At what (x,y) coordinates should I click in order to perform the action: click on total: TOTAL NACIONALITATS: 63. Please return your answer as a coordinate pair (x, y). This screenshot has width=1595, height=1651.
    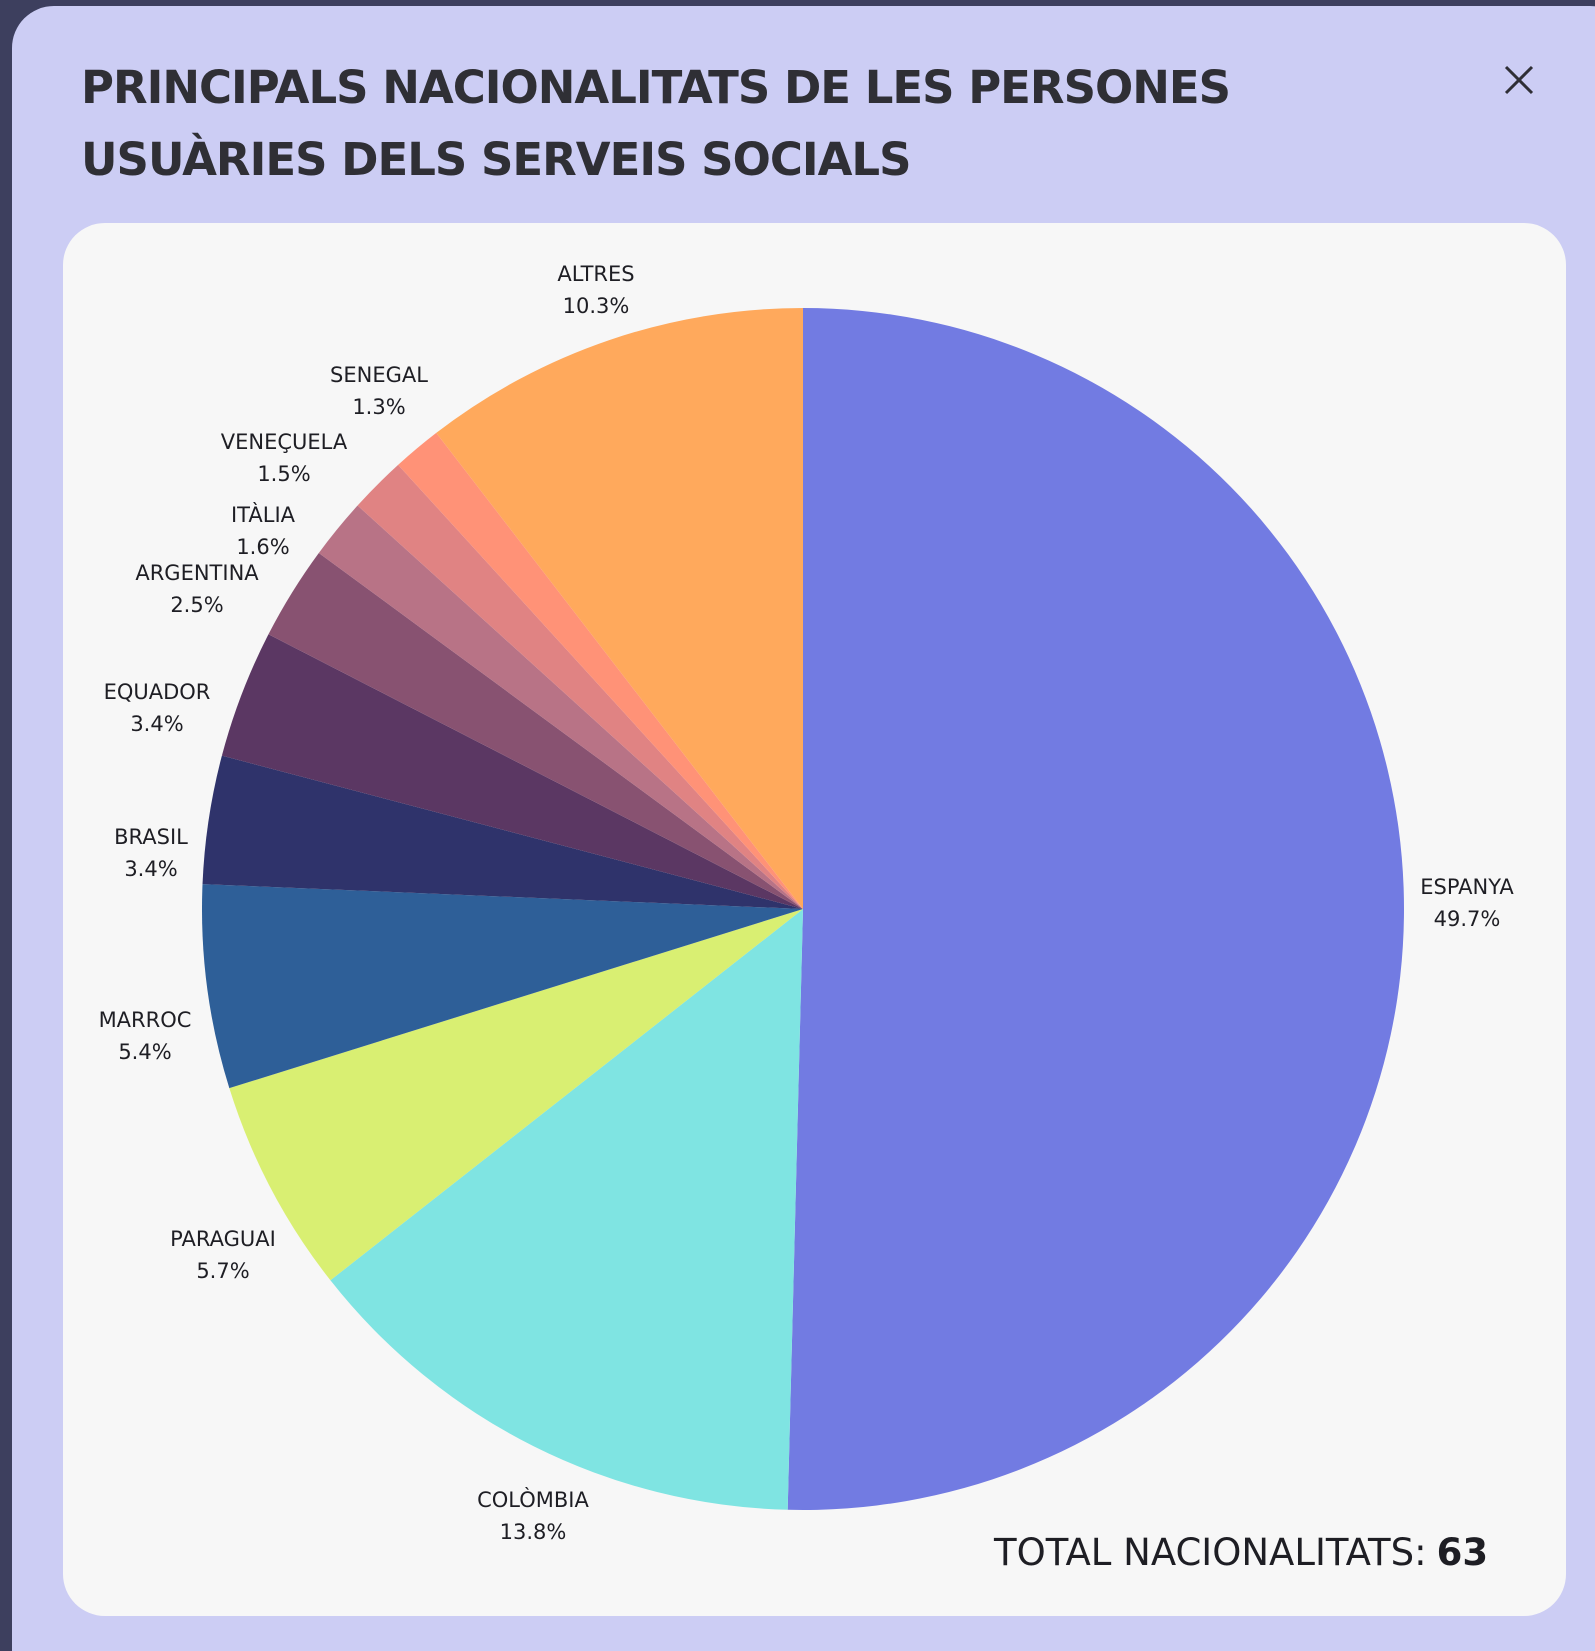
    Looking at the image, I should click on (1240, 1552).